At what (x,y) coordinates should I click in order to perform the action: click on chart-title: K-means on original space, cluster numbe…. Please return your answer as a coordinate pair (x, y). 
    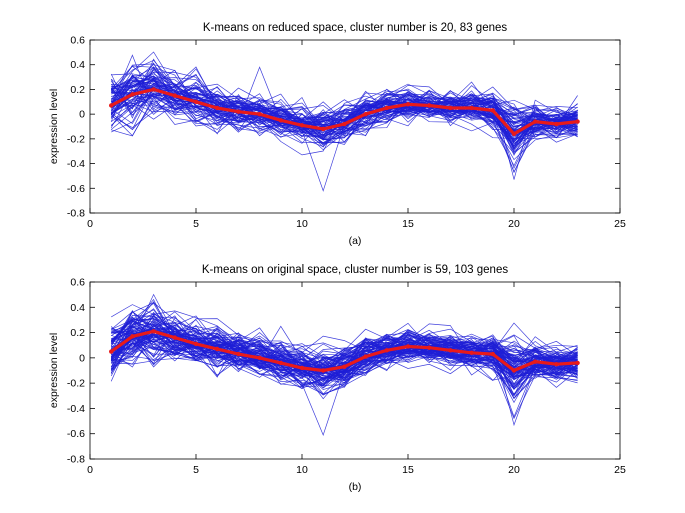
    Looking at the image, I should click on (355, 270).